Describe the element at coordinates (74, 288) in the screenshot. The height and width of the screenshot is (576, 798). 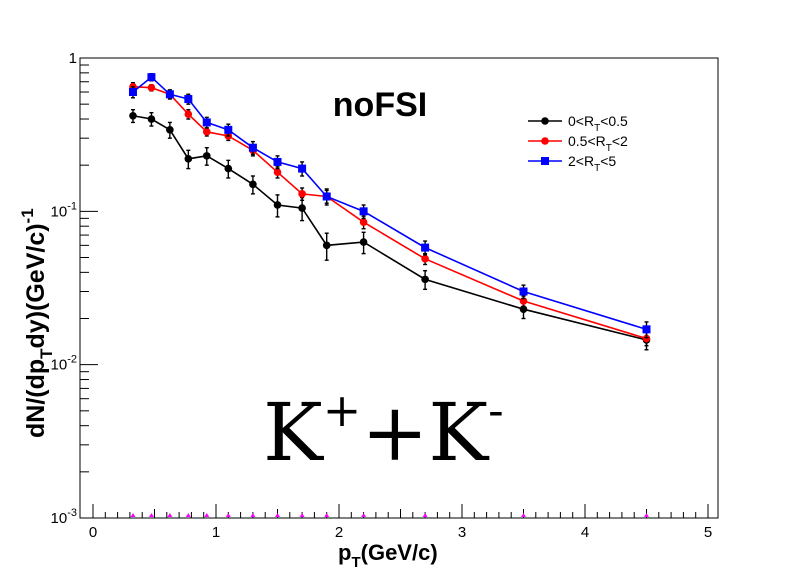
I see `y-axis: 1 10⁻¹ 10⁻² 10⁻³` at that location.